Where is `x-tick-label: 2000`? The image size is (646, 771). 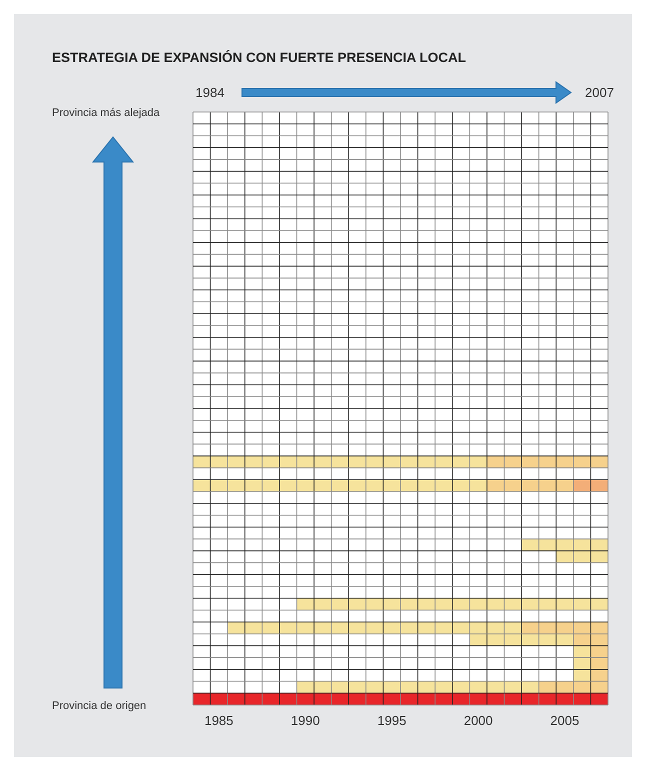
x-tick-label: 2000 is located at coordinates (478, 720).